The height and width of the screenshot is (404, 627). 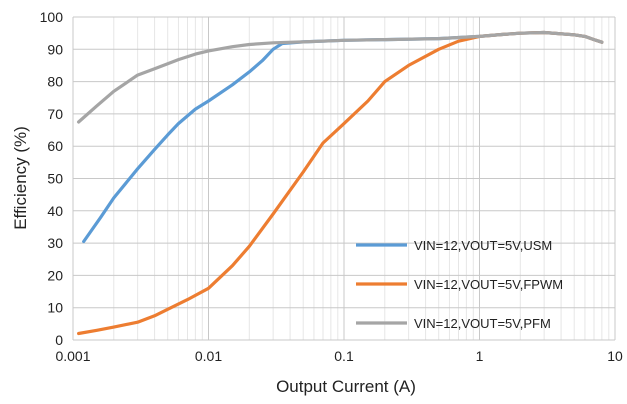 I want to click on y-tick-label: 30, so click(x=55, y=243).